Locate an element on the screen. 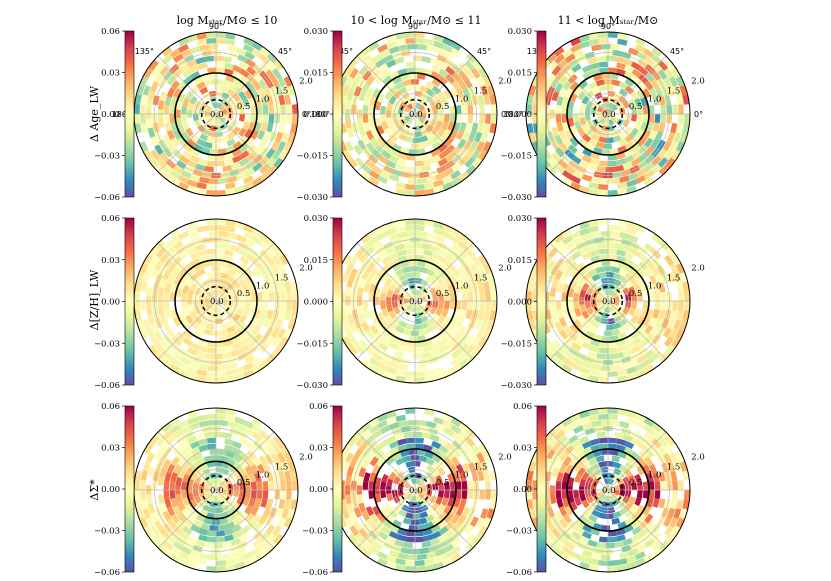 This screenshot has height=581, width=831. radial-tick-label: 2.0 is located at coordinates (306, 268).